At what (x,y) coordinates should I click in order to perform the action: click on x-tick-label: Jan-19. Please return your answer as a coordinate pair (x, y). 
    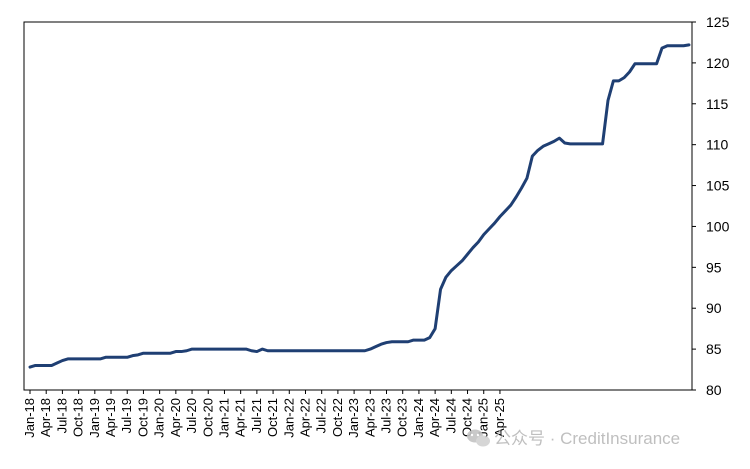
    Looking at the image, I should click on (94, 418).